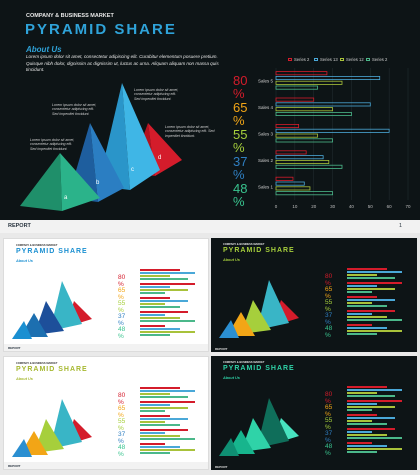 The image size is (420, 475). I want to click on pyramid-c-face-right, so click(141, 136).